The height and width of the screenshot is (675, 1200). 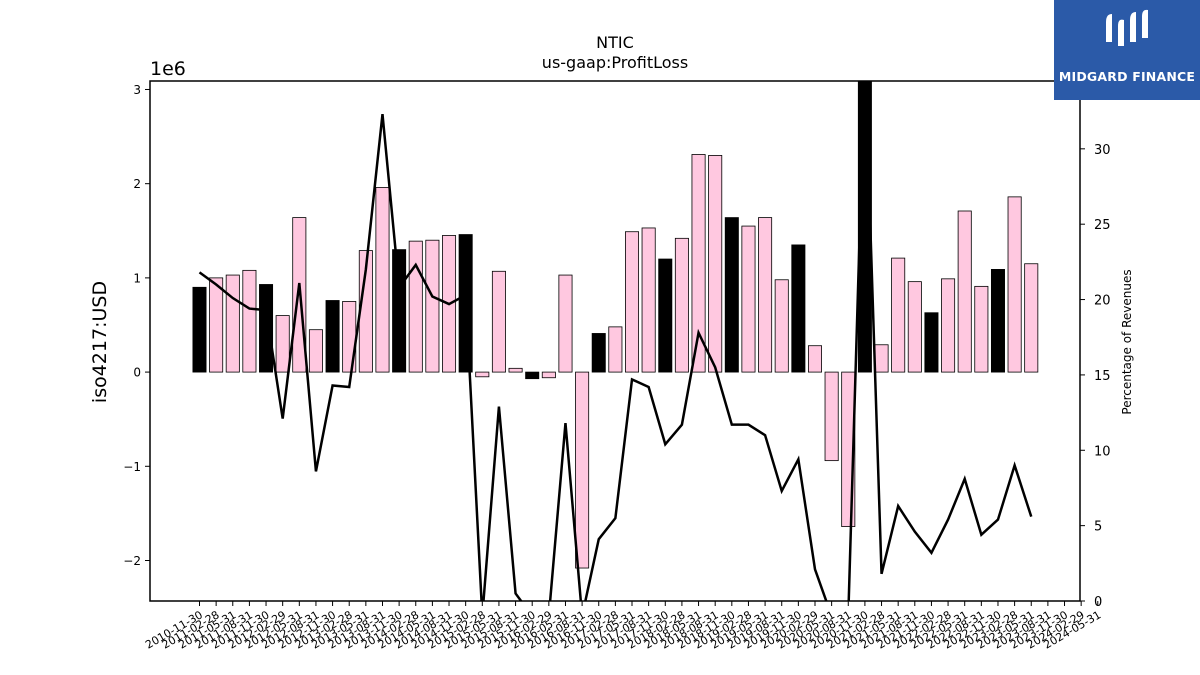 What do you see at coordinates (1102, 376) in the screenshot?
I see `y2-tick-label: 15` at bounding box center [1102, 376].